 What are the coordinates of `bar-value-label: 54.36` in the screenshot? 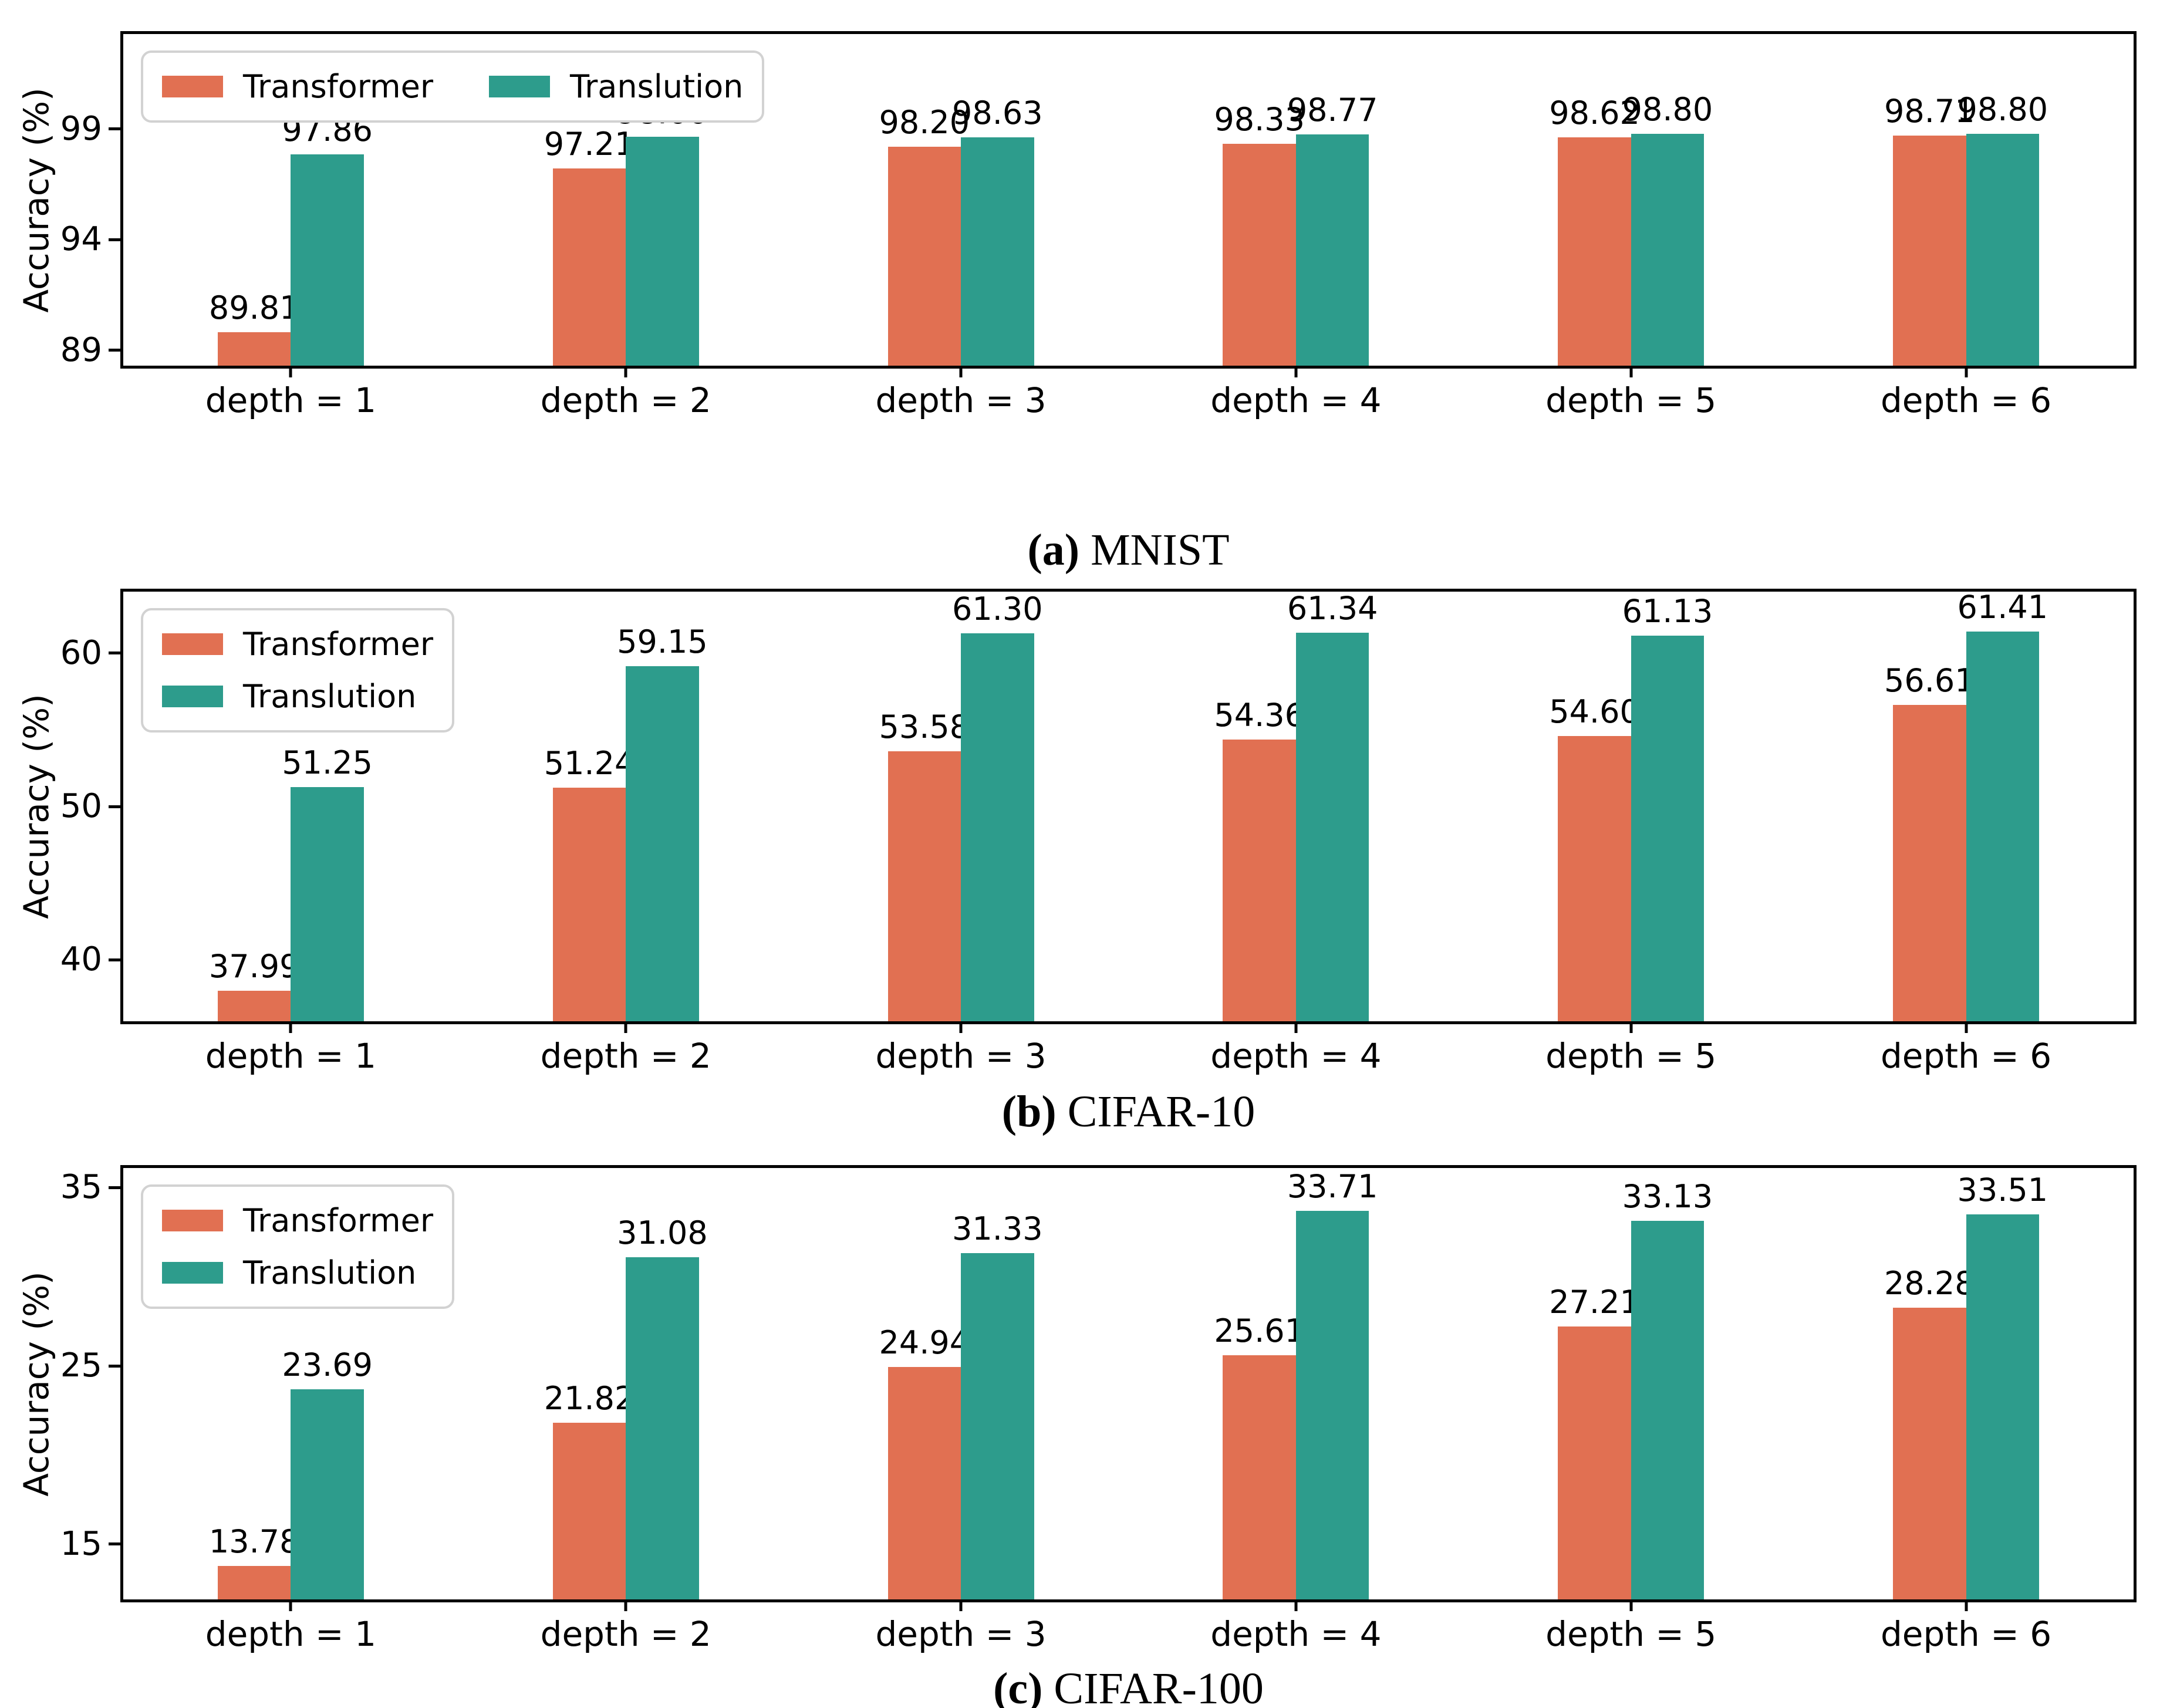 It's located at (1259, 716).